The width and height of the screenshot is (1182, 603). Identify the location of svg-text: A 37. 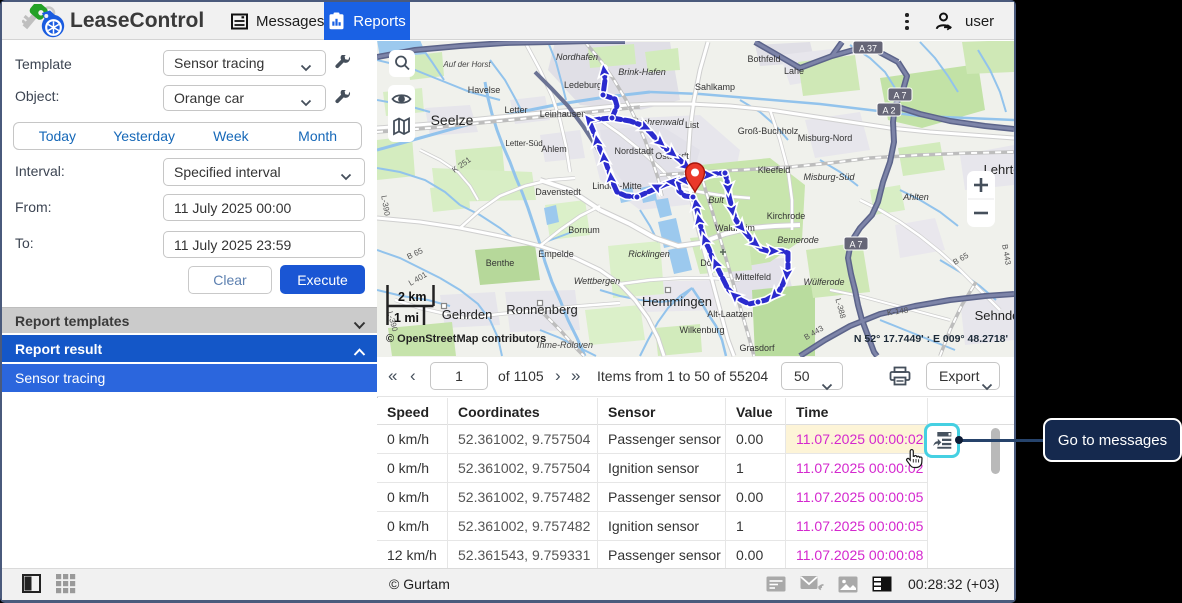
(868, 49).